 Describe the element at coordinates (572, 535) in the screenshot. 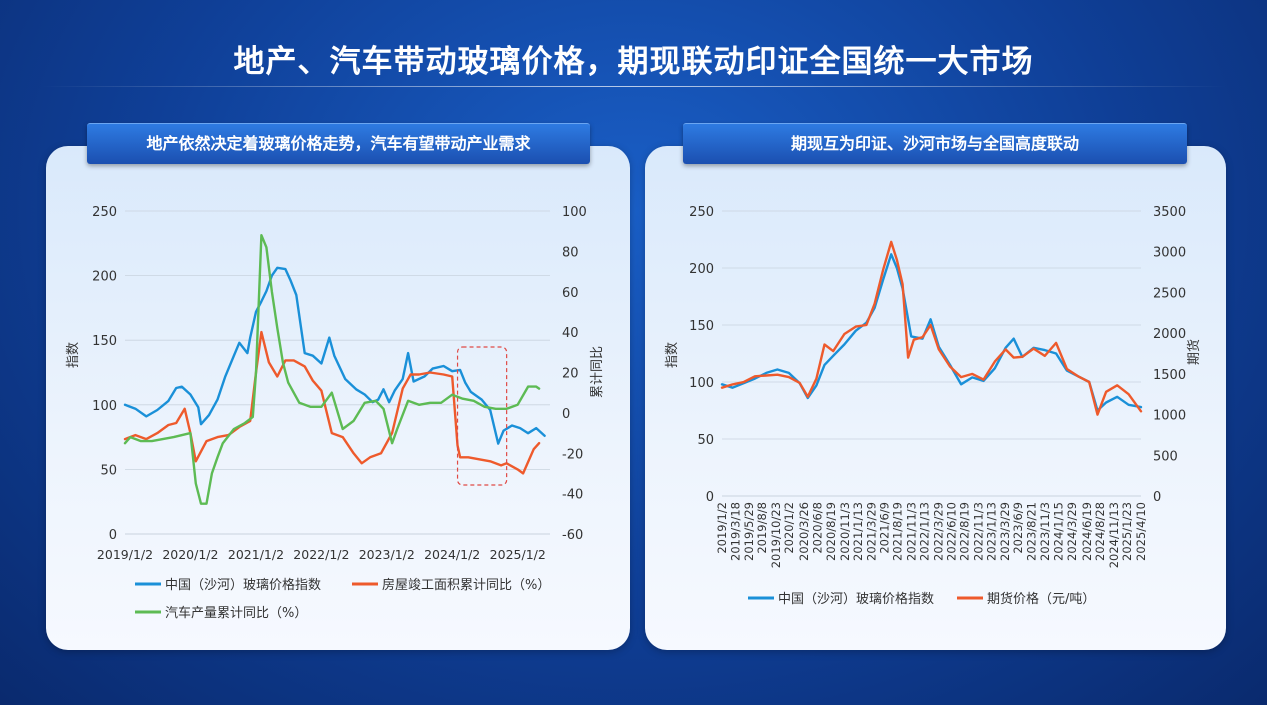

I see `y2-tick-label: -60` at that location.